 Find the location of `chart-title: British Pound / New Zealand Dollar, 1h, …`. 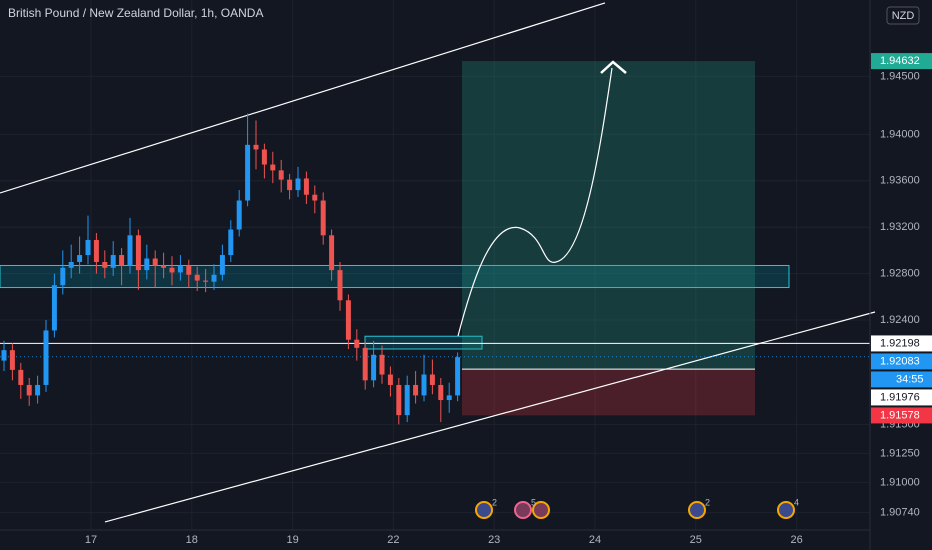

chart-title: British Pound / New Zealand Dollar, 1h, … is located at coordinates (135, 13).